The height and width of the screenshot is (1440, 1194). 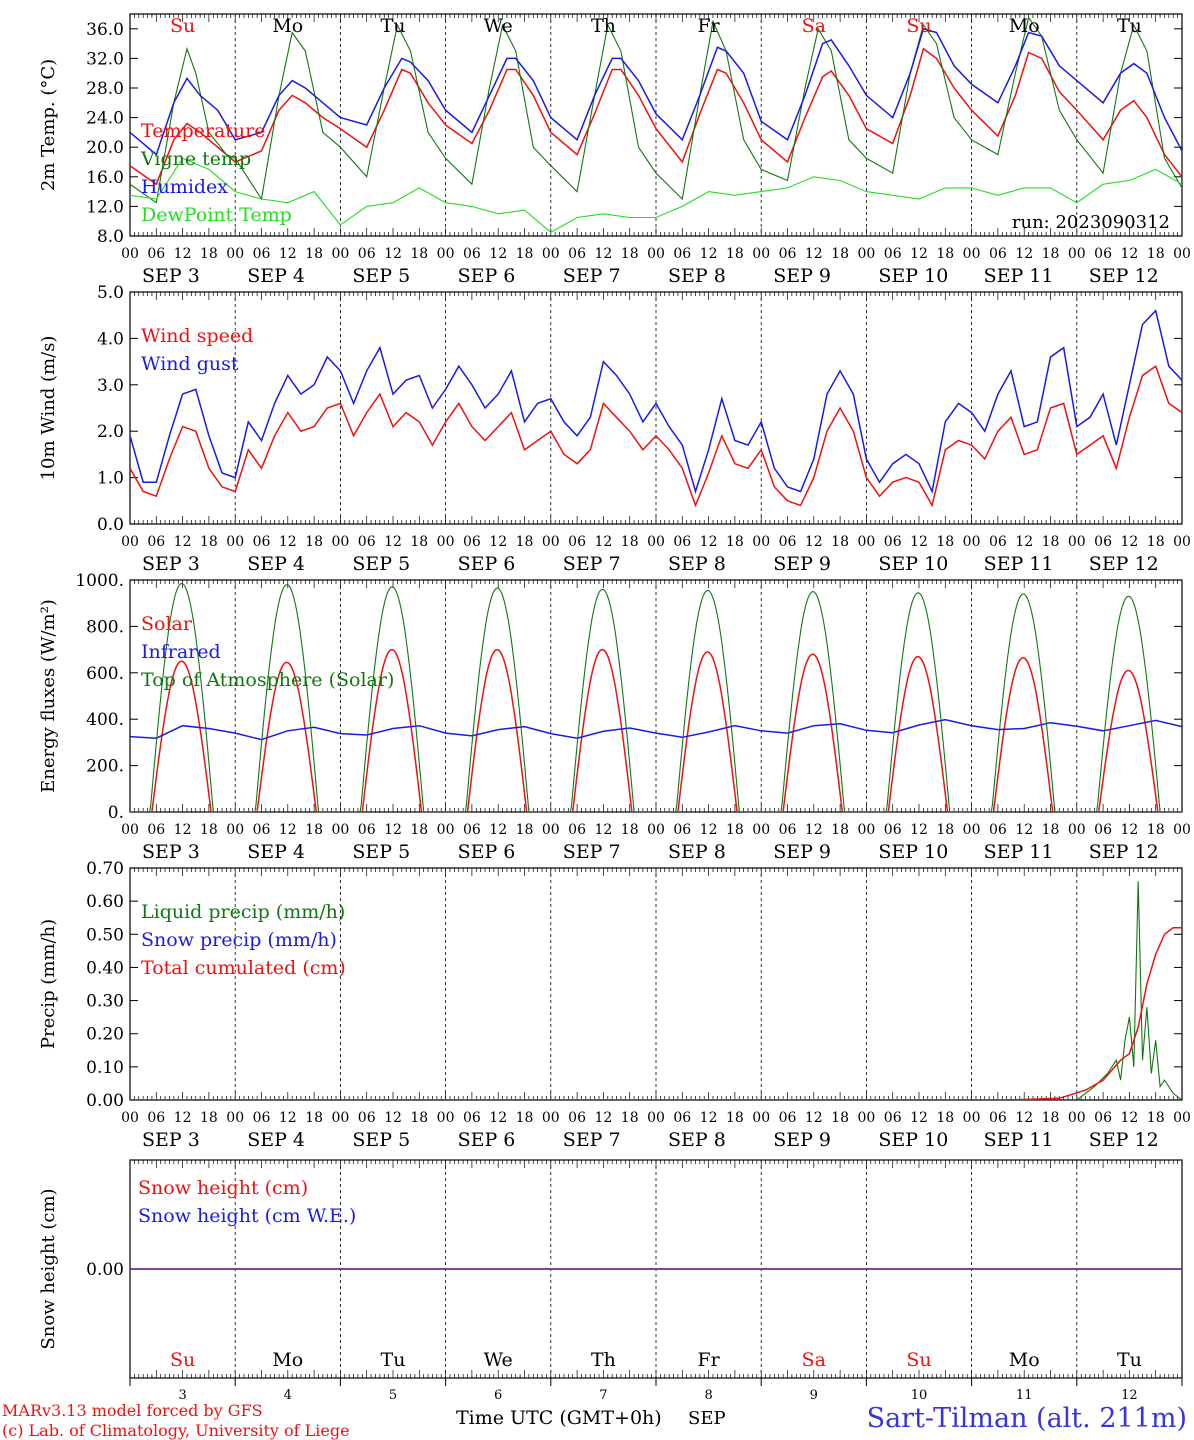 I want to click on y-tick-label: 24.0, so click(x=105, y=119).